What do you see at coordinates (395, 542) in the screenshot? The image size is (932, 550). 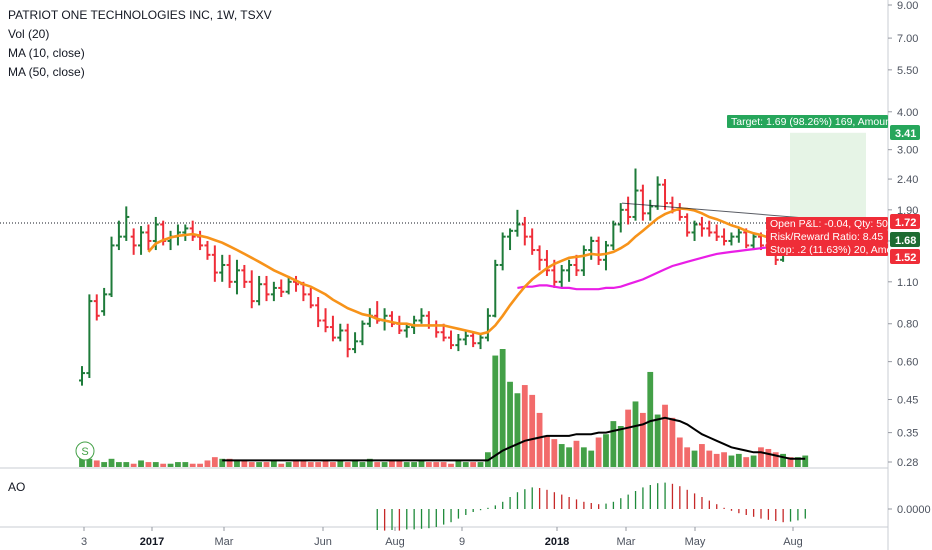 I see `time-axis-tick-label: Aug` at bounding box center [395, 542].